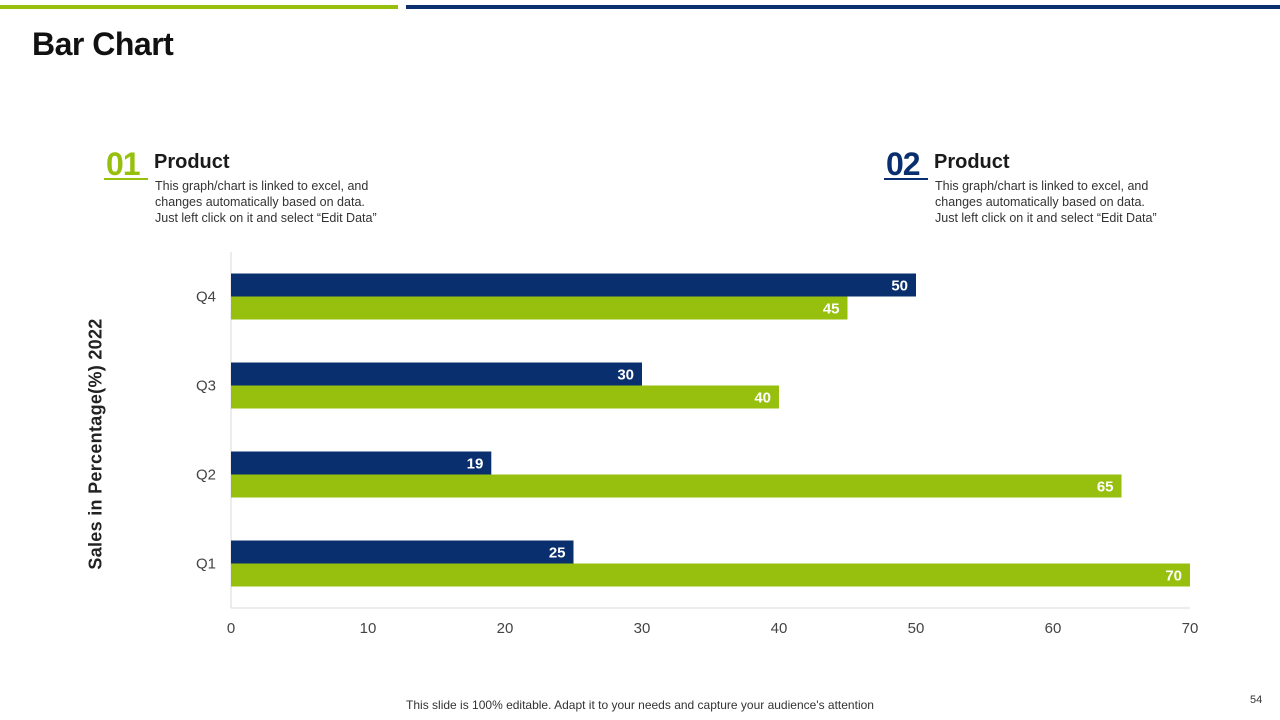 The height and width of the screenshot is (720, 1280). Describe the element at coordinates (557, 553) in the screenshot. I see `bar-data-label: 25` at that location.